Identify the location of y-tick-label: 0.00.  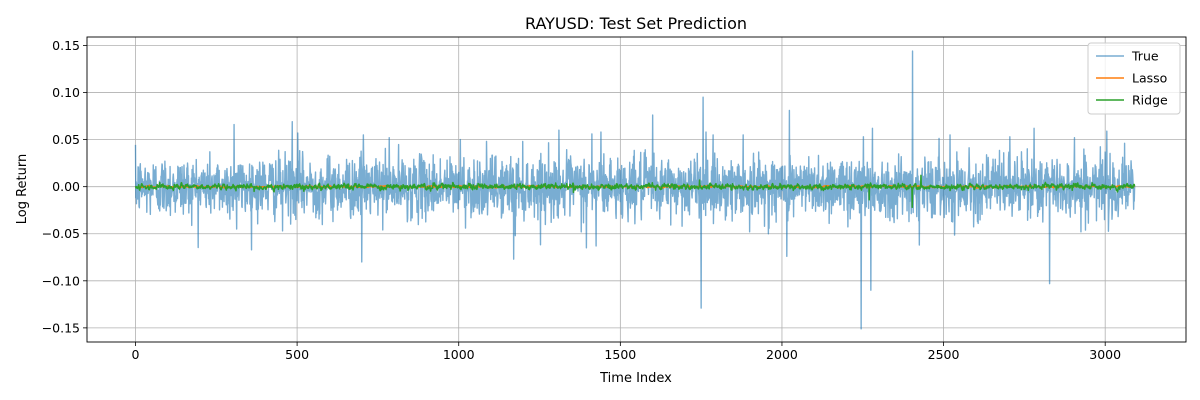
(66, 186).